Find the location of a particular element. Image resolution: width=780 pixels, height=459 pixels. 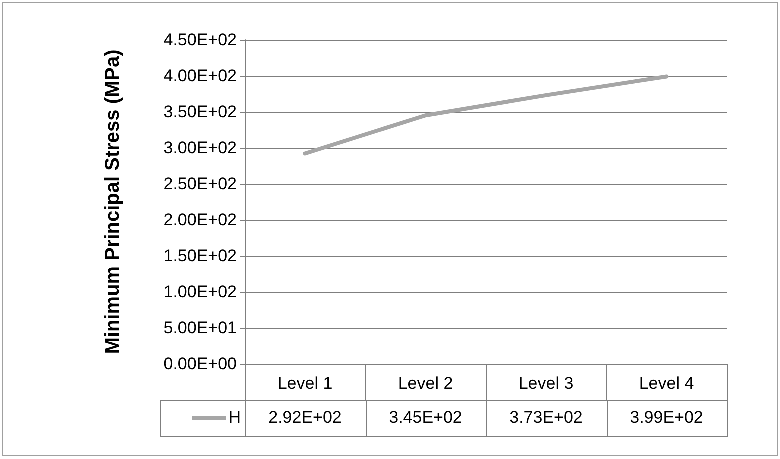

y-tick-label: 2.50E+02 is located at coordinates (200, 184).